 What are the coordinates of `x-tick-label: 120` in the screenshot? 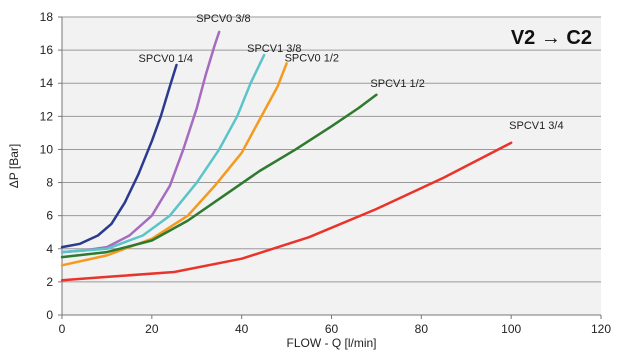 It's located at (601, 329).